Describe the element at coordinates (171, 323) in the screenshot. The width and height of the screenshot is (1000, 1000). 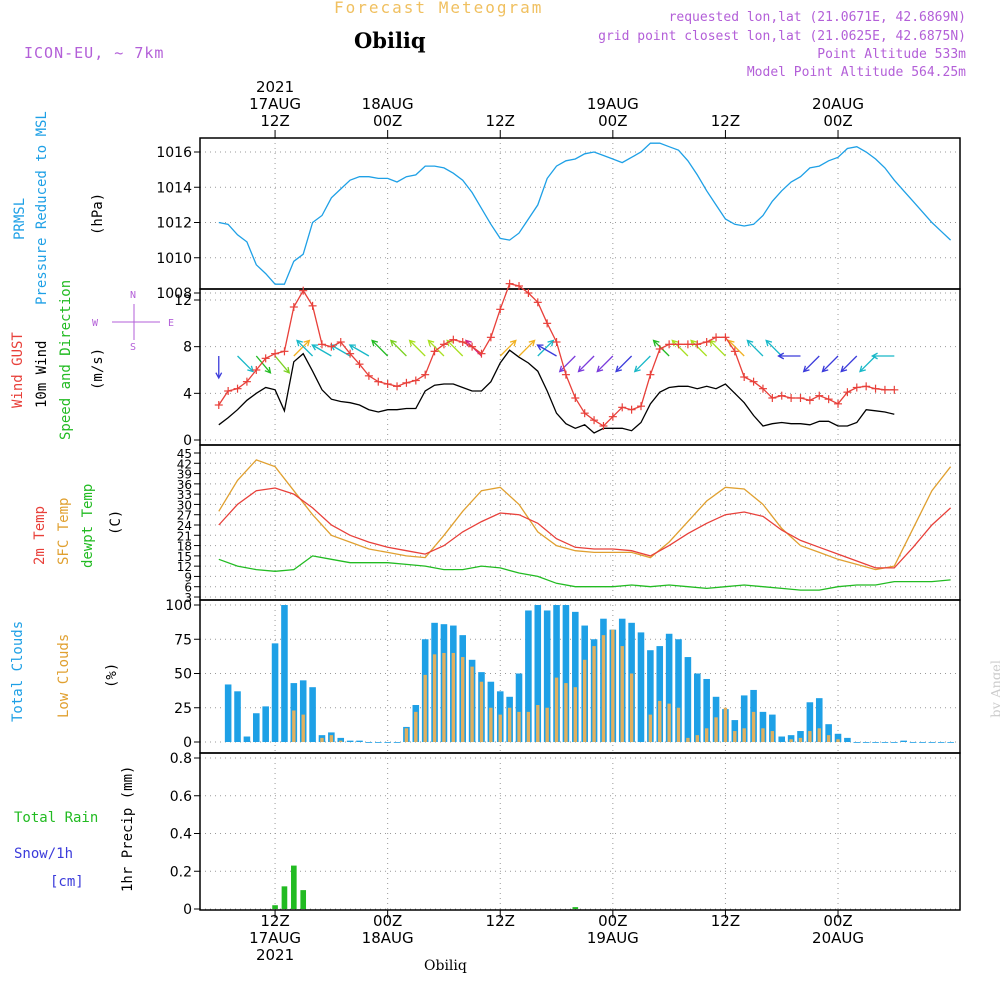
I see `compass-e: E` at that location.